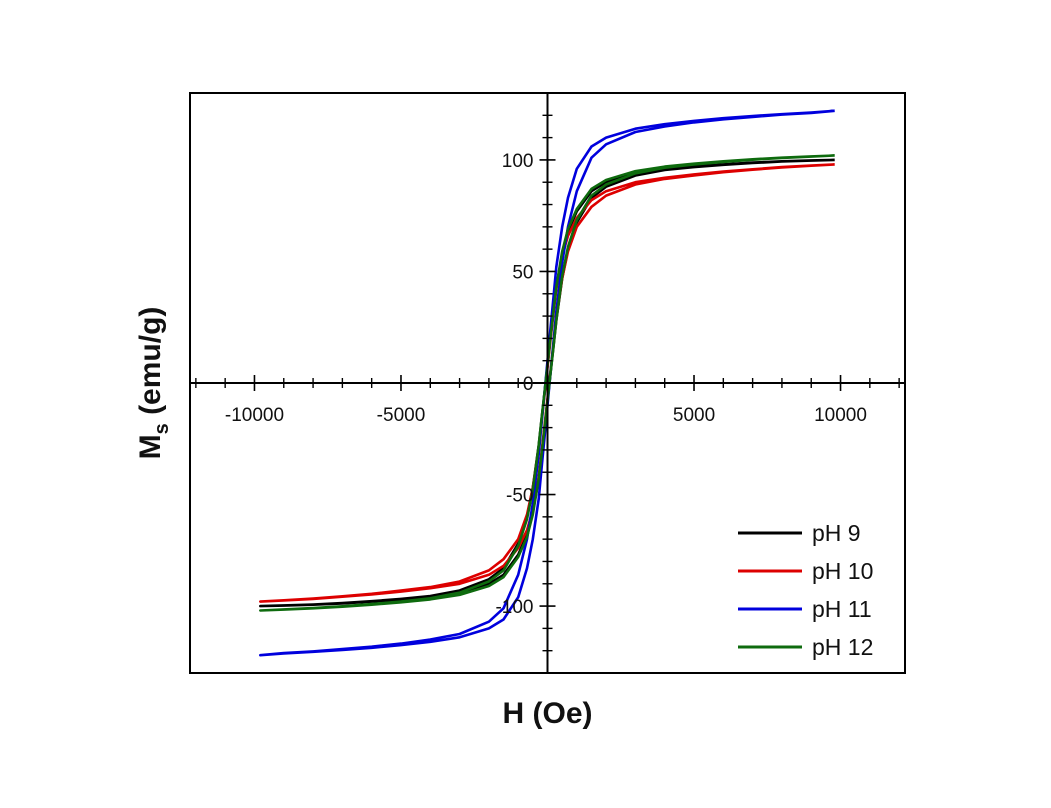  Describe the element at coordinates (694, 415) in the screenshot. I see `x-tick-label: 5000` at that location.